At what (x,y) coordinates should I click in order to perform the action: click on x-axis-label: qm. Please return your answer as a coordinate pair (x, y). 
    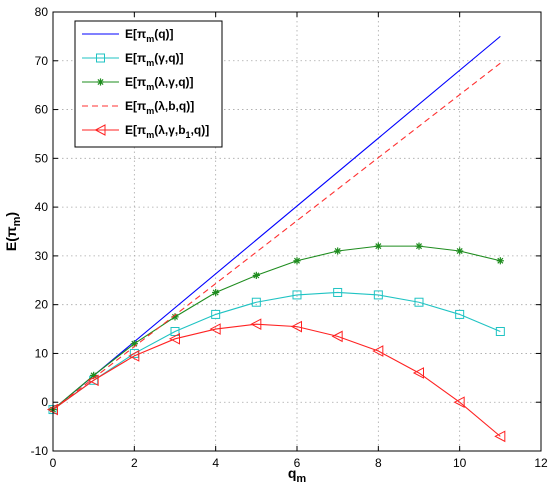
    Looking at the image, I should click on (297, 475).